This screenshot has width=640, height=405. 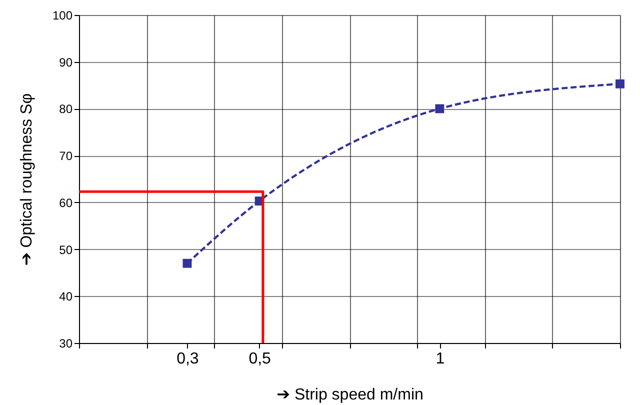 I want to click on y-tick-label: 90, so click(x=66, y=62).